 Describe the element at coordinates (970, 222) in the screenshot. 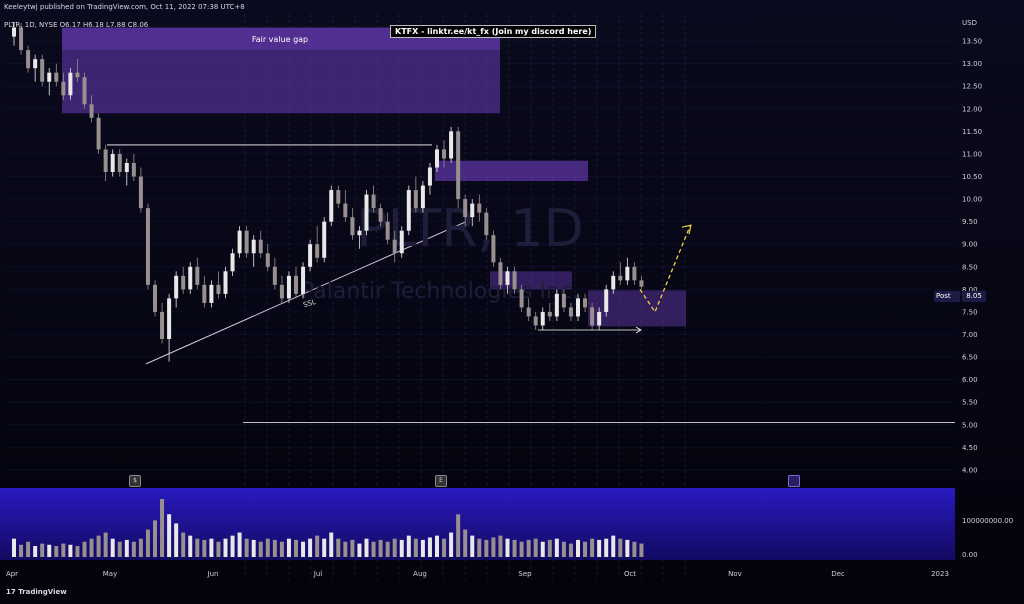

I see `y-tick-label: 9.50` at that location.